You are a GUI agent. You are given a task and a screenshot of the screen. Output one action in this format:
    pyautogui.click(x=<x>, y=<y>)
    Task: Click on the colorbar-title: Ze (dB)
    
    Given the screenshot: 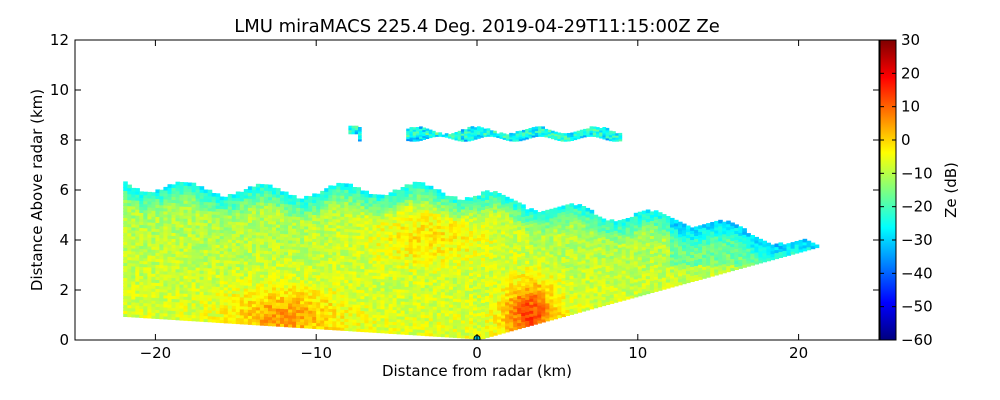 What is the action you would take?
    pyautogui.click(x=951, y=190)
    